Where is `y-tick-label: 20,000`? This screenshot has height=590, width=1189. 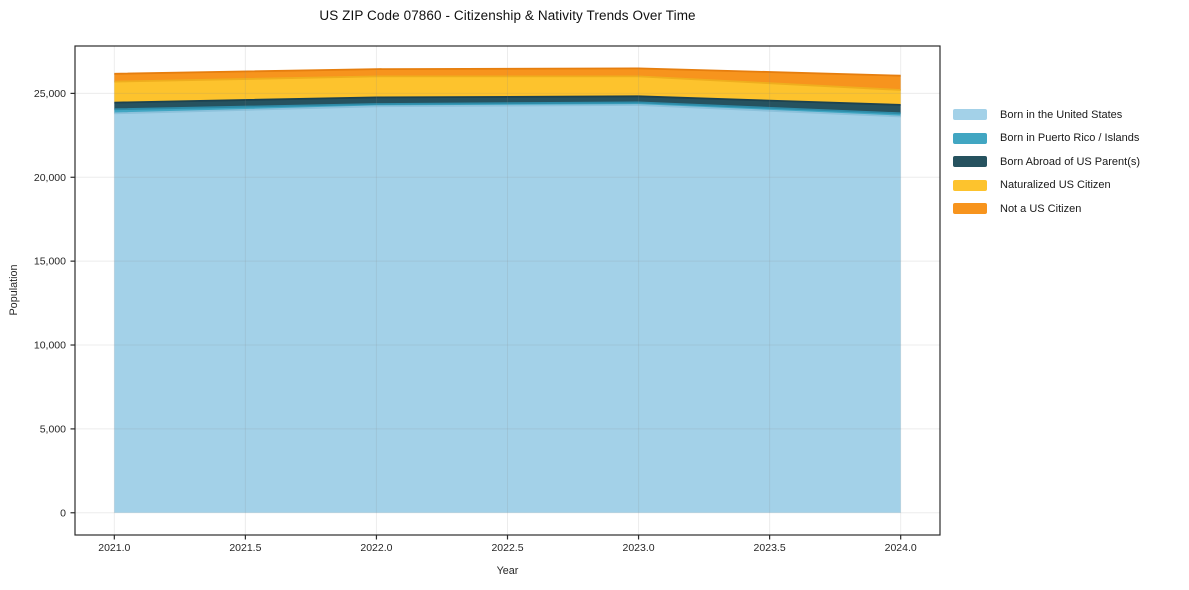
y-tick-label: 20,000 is located at coordinates (50, 178).